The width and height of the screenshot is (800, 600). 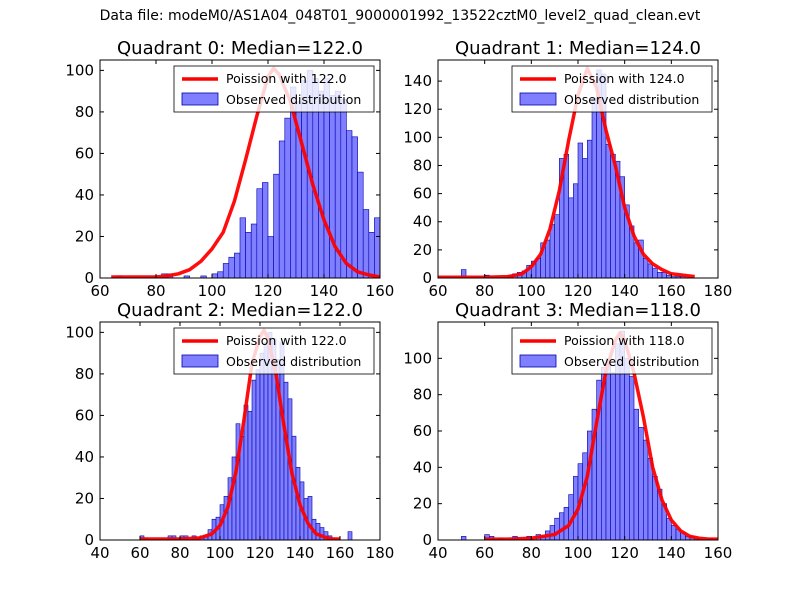 I want to click on legend-label-poisson: Poission with 118.0, so click(x=624, y=340).